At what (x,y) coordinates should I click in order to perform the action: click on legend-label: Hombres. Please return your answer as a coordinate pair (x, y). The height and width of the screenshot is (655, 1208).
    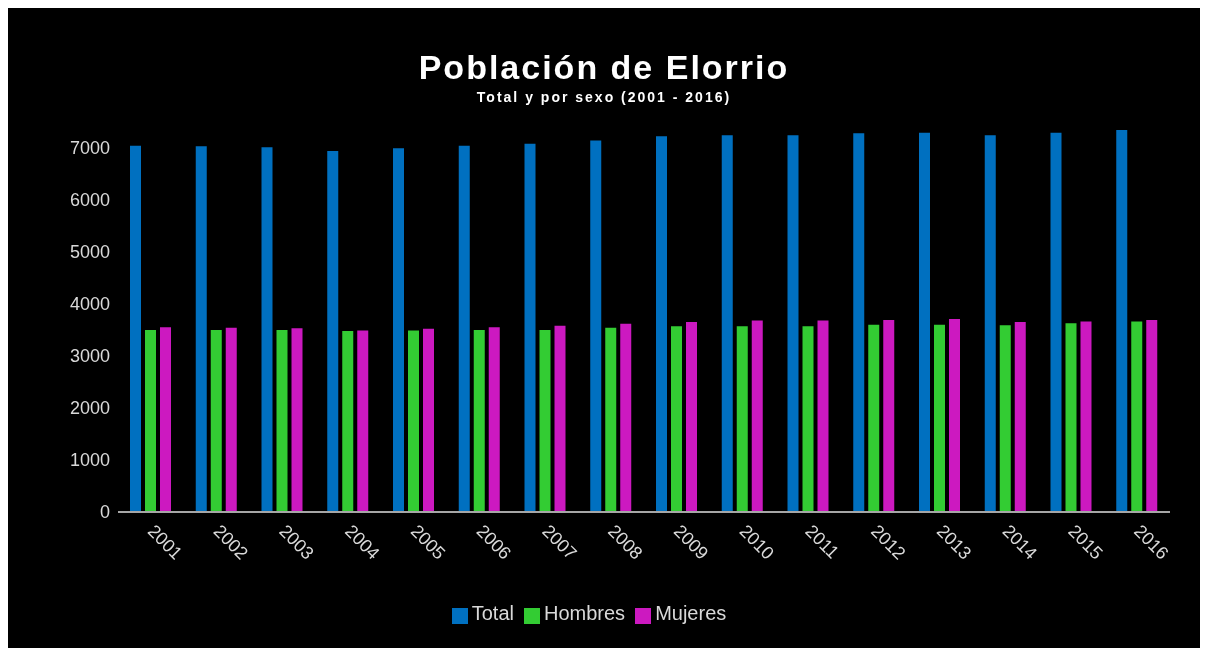
    Looking at the image, I should click on (584, 613).